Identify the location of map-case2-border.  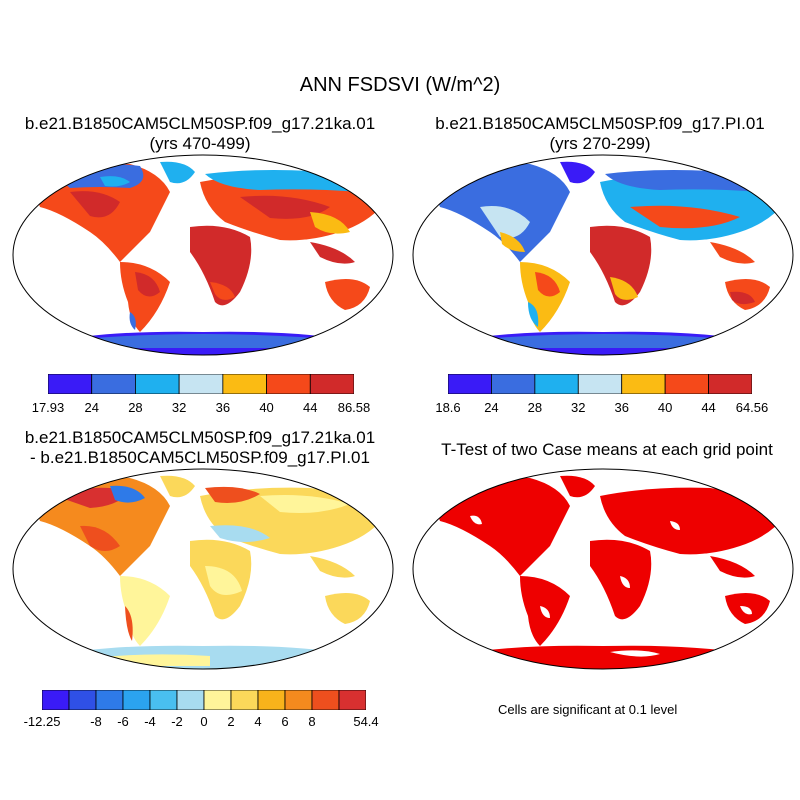
(603, 255).